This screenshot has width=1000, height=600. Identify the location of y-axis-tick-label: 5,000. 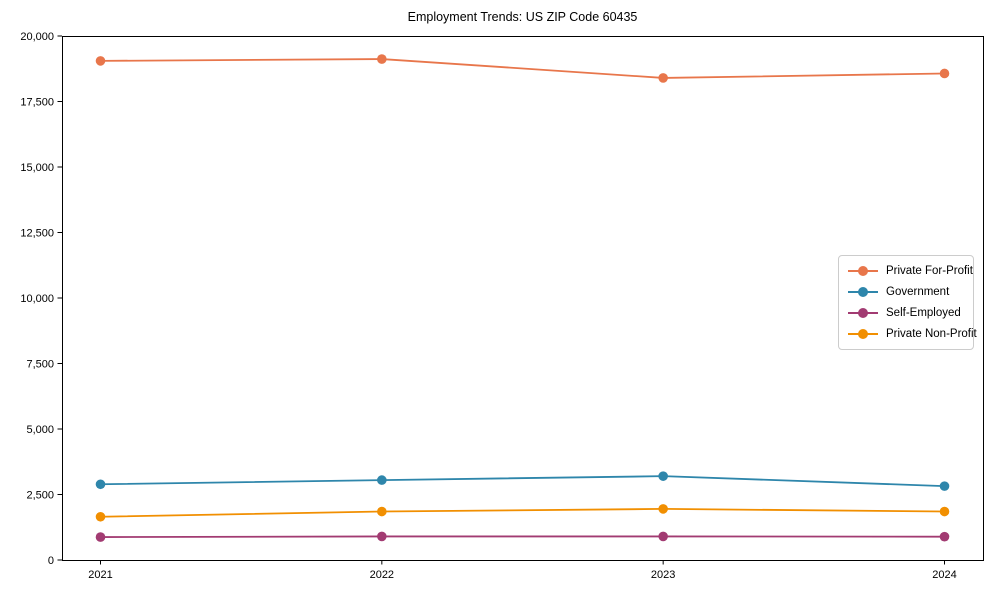
(40, 430).